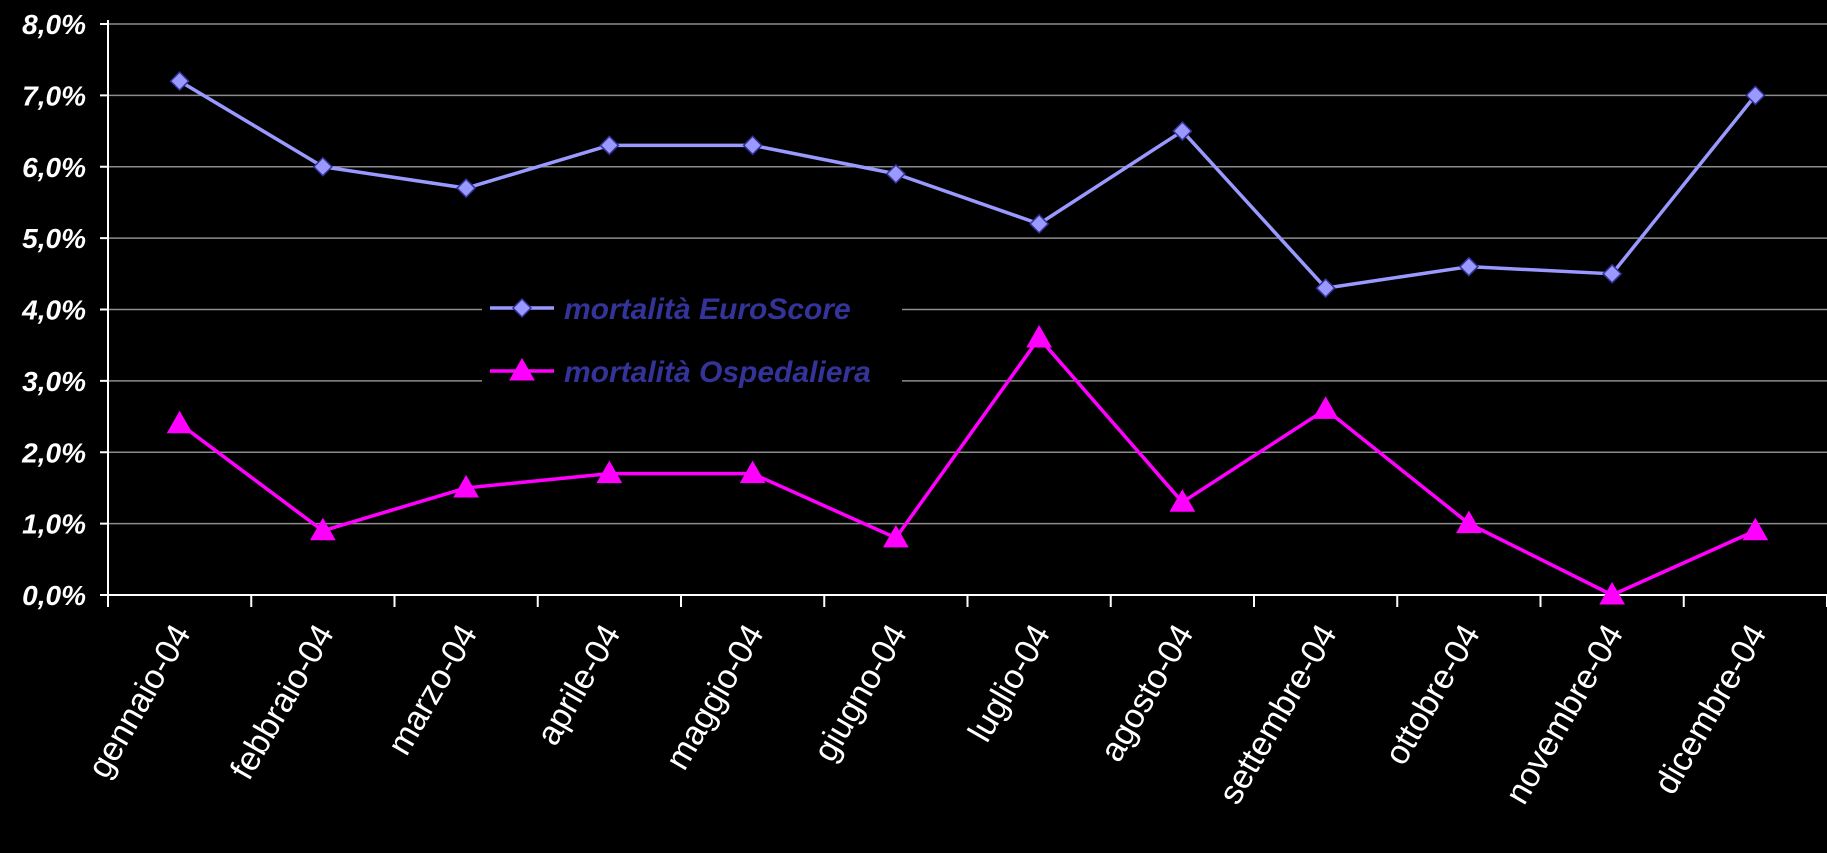  Describe the element at coordinates (54, 381) in the screenshot. I see `y-tick-label: 3,0%` at that location.